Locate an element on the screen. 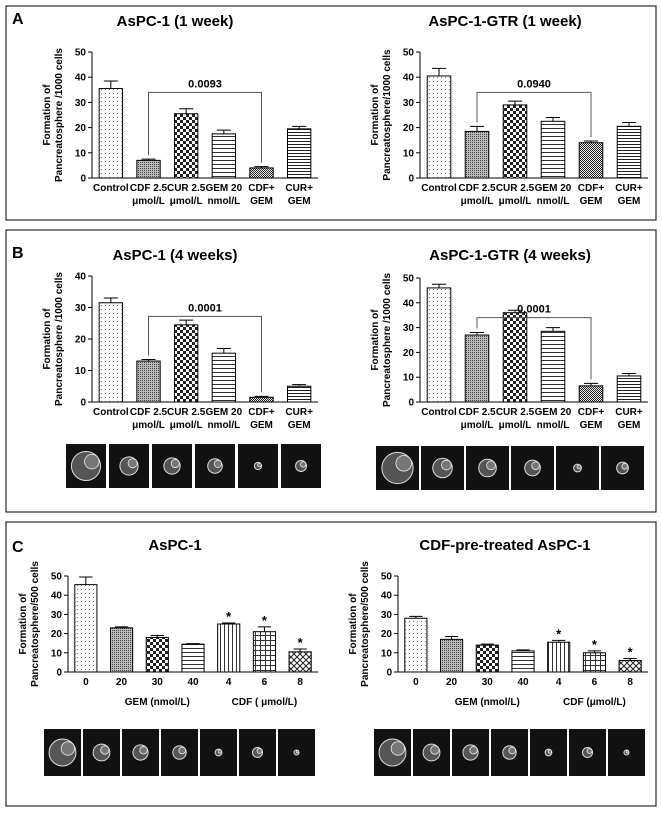 The height and width of the screenshot is (816, 662). y-axis-label: Formation ofPancreatosphere/1000 cells is located at coordinates (381, 115).